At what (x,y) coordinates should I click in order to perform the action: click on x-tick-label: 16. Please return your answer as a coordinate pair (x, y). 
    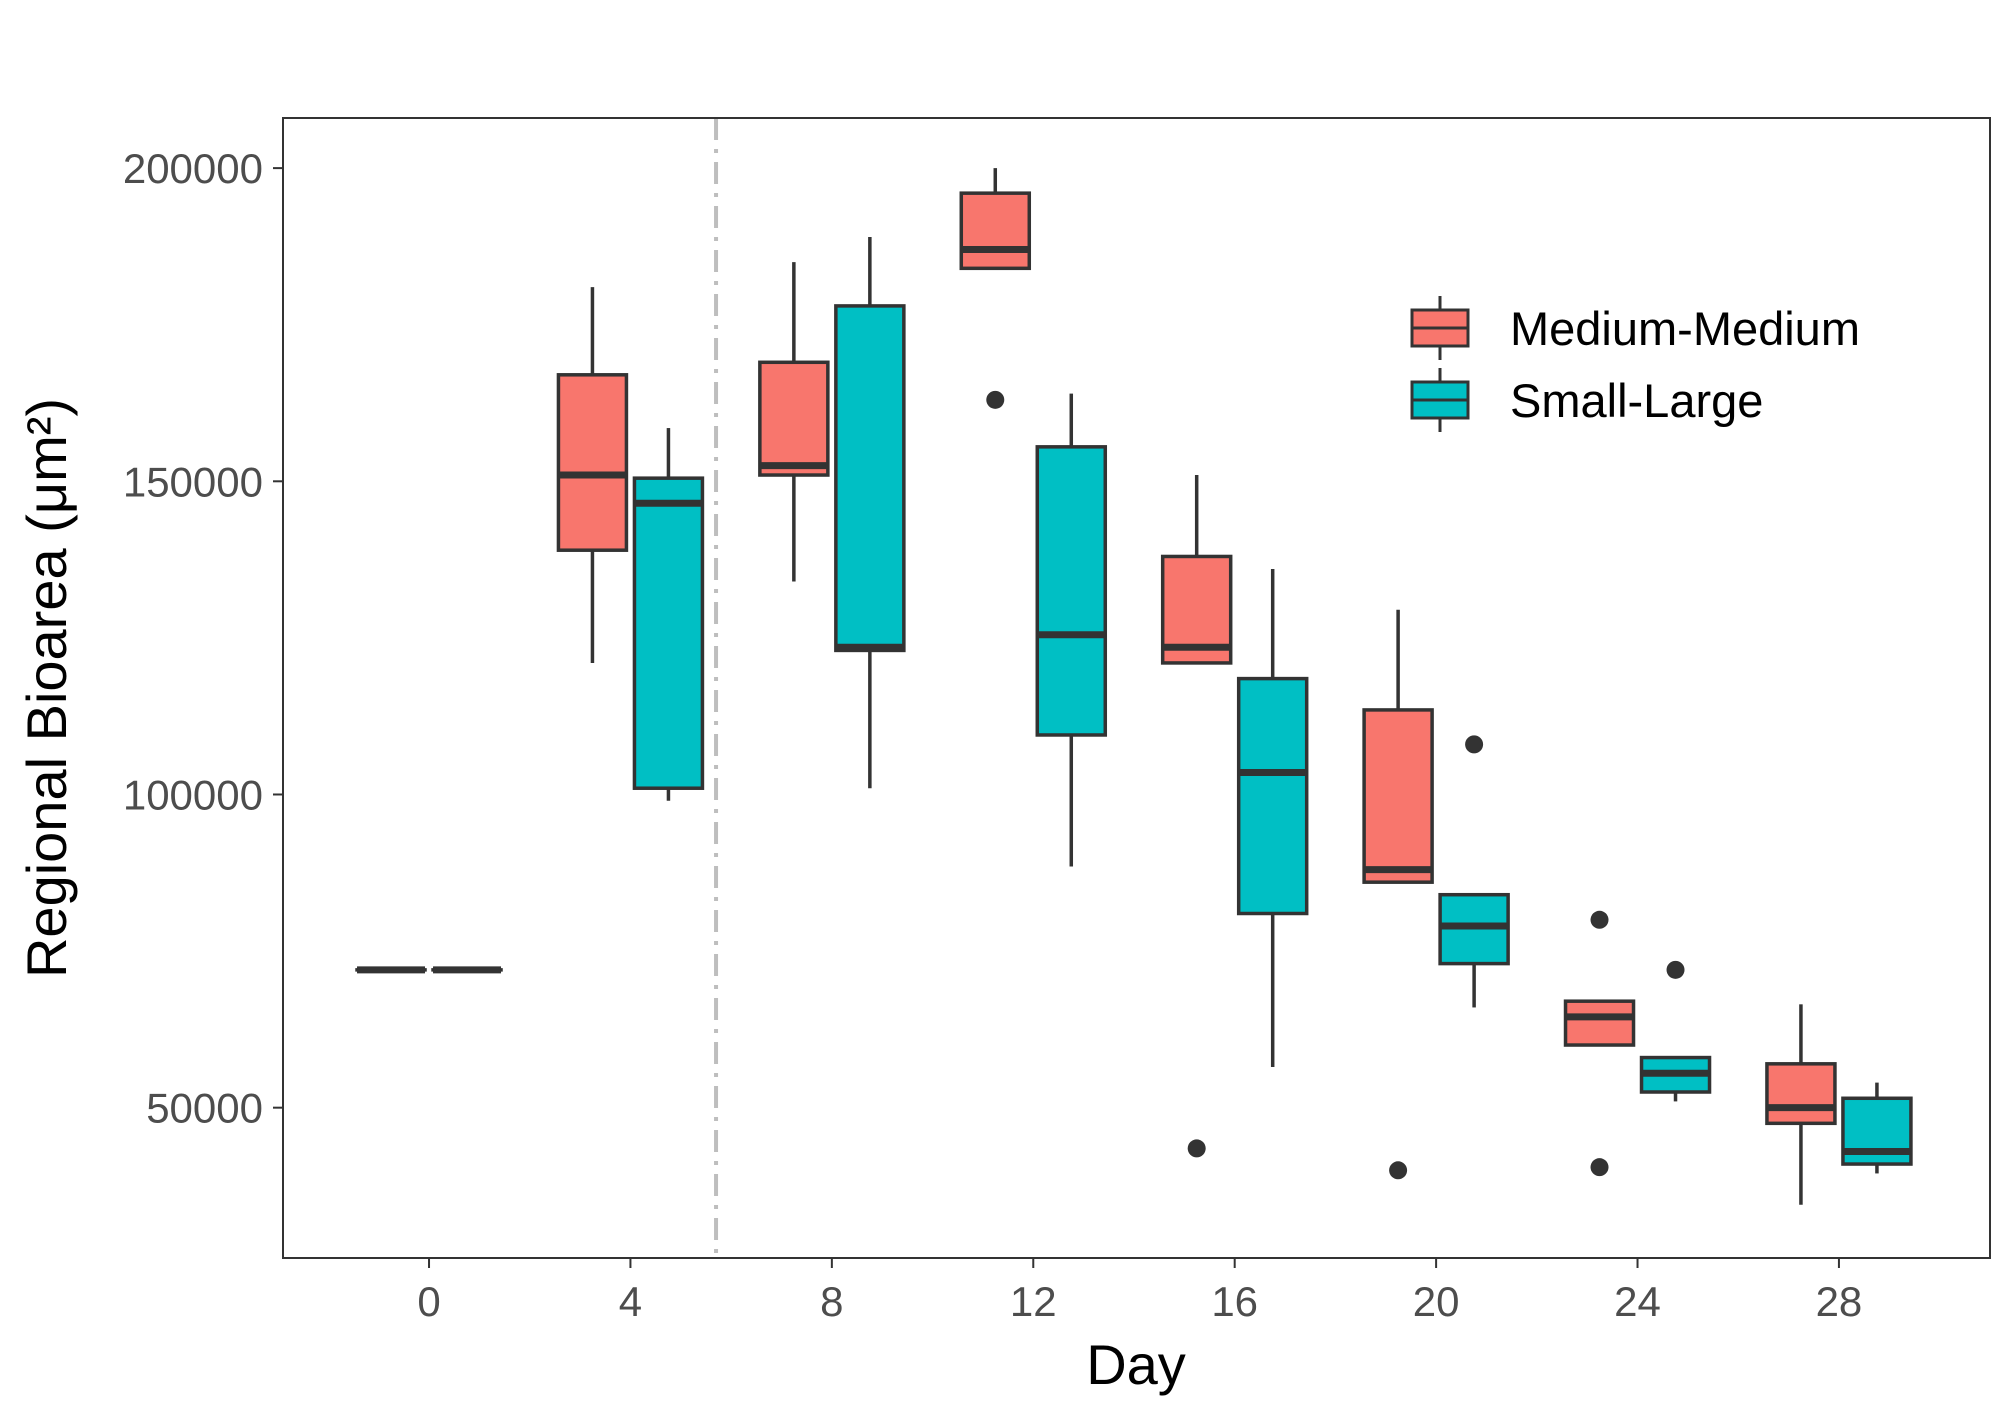
    Looking at the image, I should click on (1234, 1301).